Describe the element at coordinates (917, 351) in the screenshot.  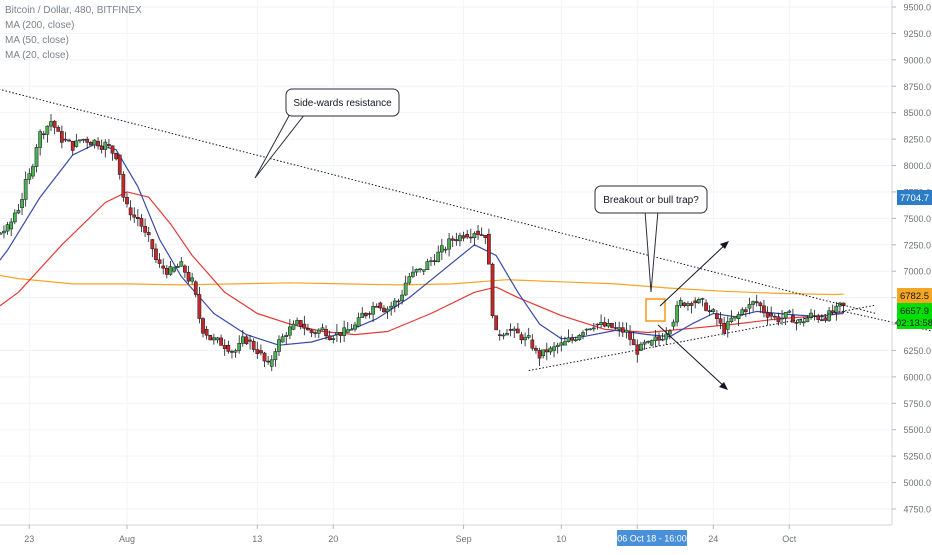
I see `price-tick-label: 6250.0` at that location.